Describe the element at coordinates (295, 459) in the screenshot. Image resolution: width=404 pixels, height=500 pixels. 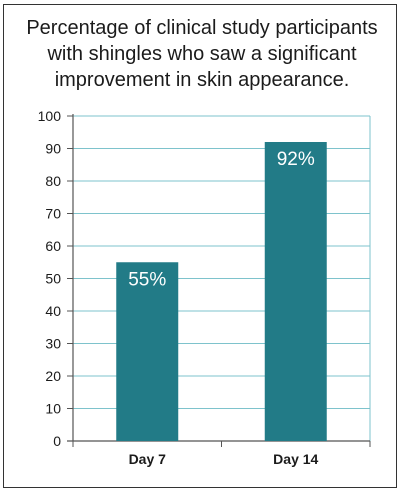
I see `x-tick-label-2: Day 14` at that location.